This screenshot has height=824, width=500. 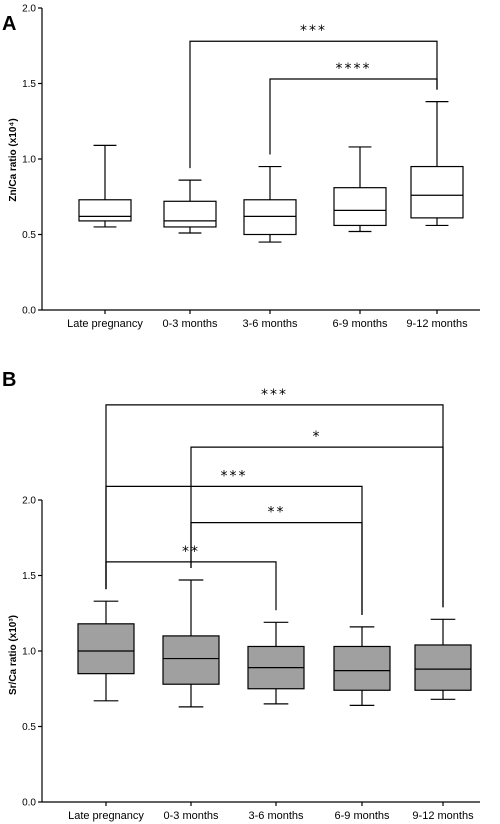 What do you see at coordinates (317, 437) in the screenshot?
I see `significance-label: *` at bounding box center [317, 437].